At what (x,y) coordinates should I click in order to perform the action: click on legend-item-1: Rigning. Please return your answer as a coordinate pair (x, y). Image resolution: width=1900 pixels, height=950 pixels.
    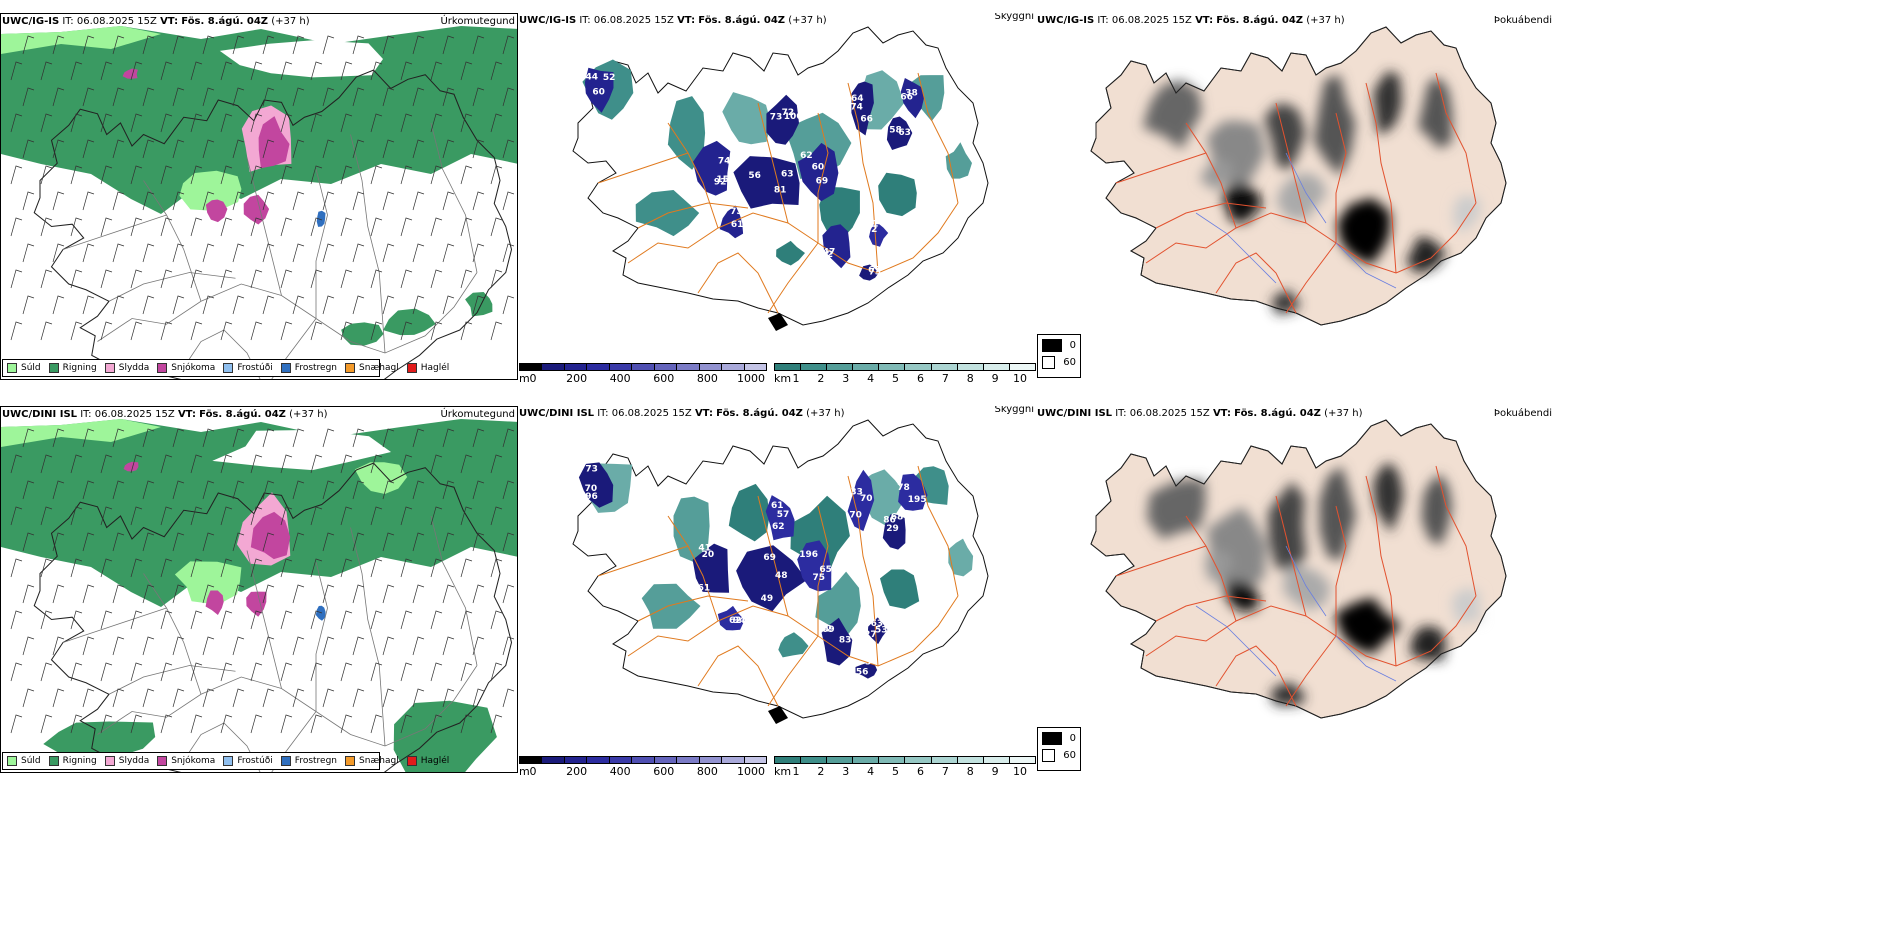
    Looking at the image, I should click on (72, 368).